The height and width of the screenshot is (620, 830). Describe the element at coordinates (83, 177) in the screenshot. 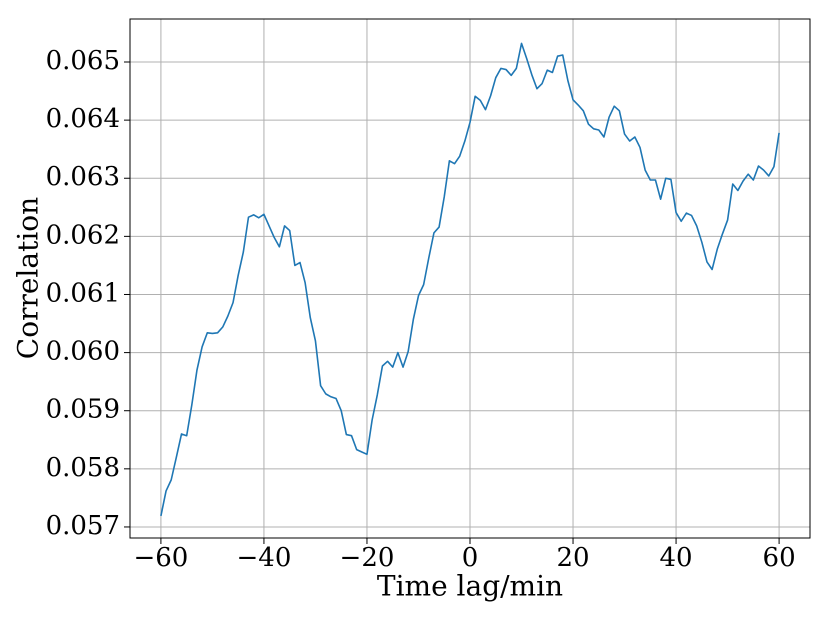

I see `y-tick-label: 0.063` at that location.